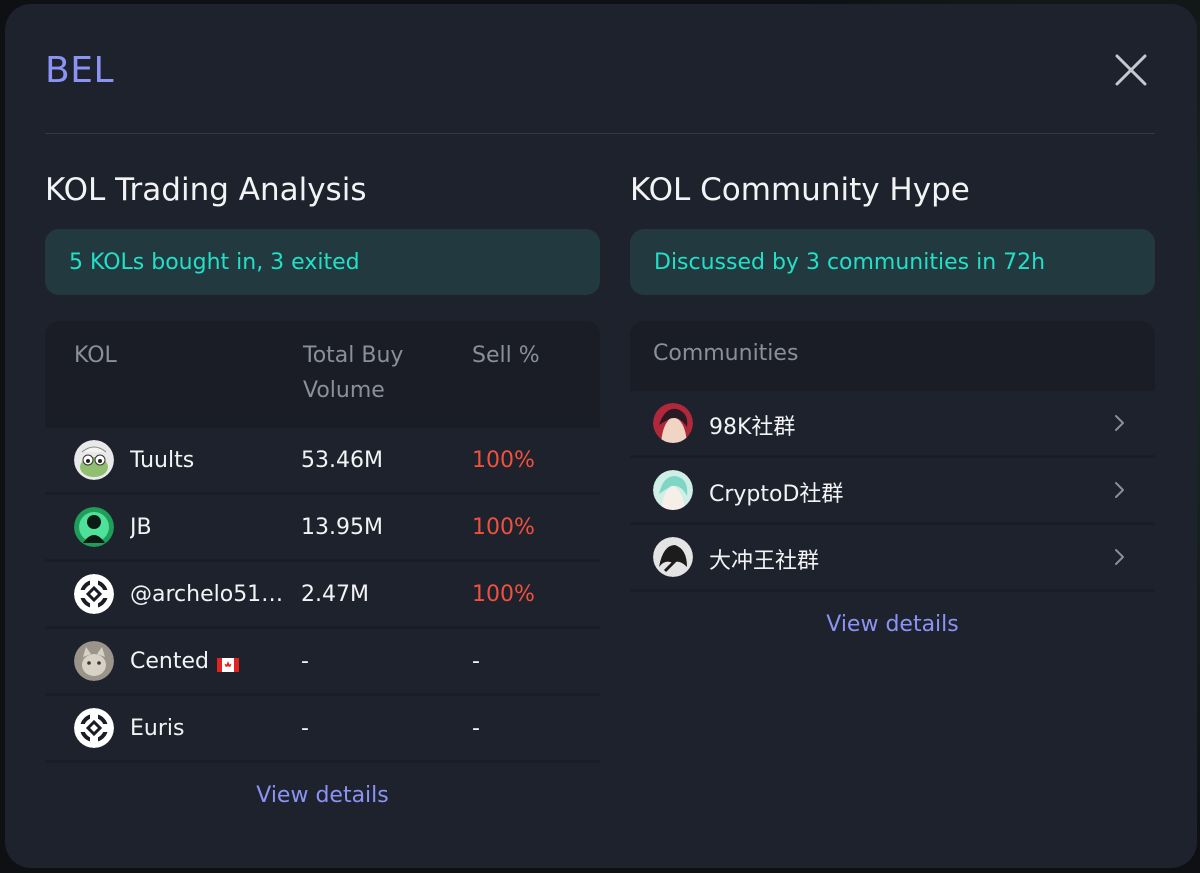 The image size is (1200, 873). Describe the element at coordinates (892, 262) in the screenshot. I see `community-summary-banner: Discussed by 3 communities in 72h` at that location.